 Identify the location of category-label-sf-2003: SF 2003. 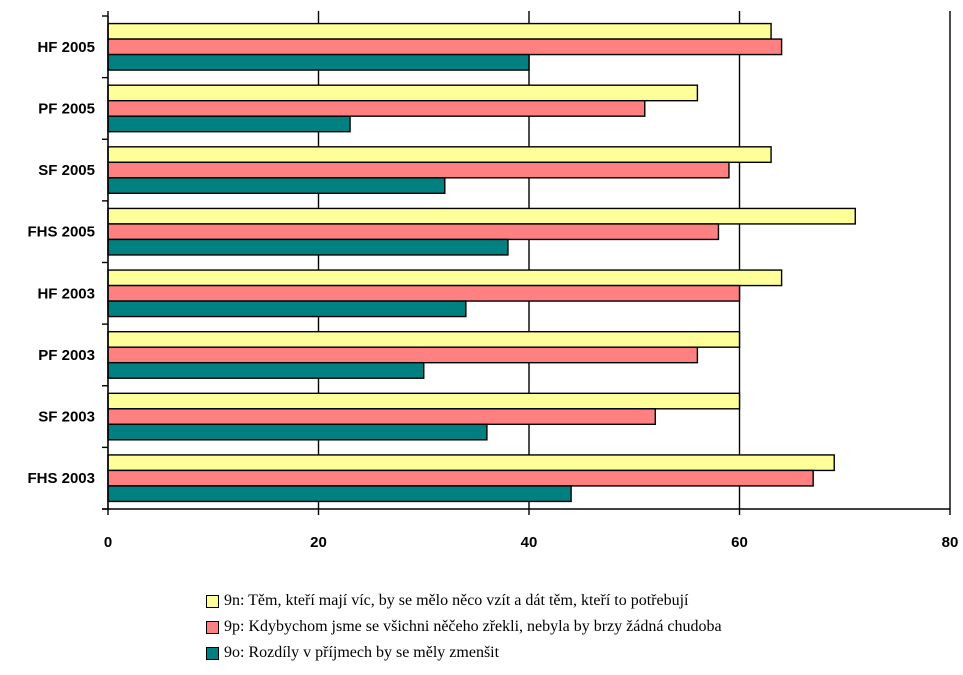
(66, 417).